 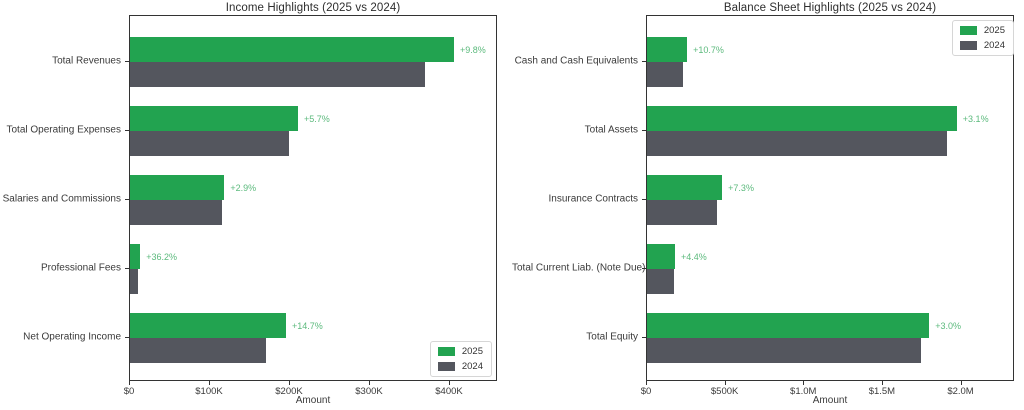 I want to click on bar-annotation: +2.9%, so click(x=243, y=187).